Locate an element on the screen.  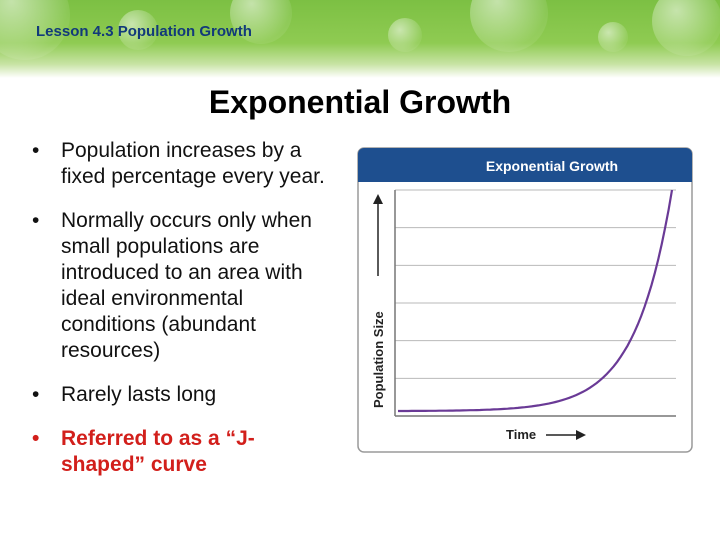
chart-header-bar is located at coordinates (525, 165).